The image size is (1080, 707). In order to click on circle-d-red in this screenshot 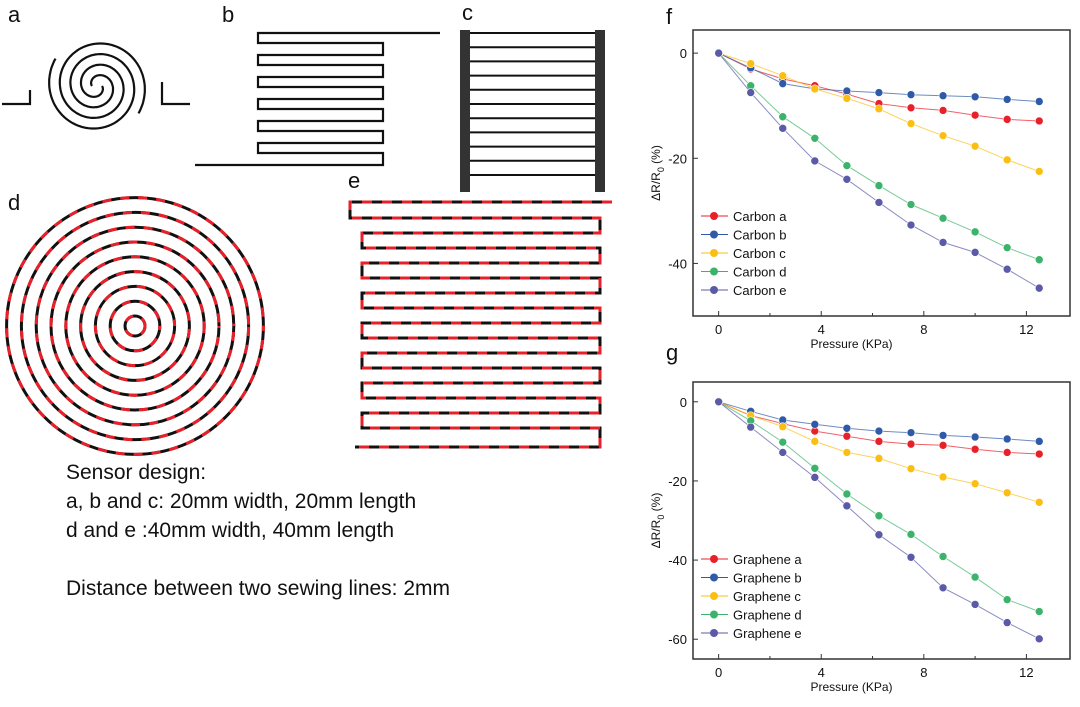, I will do `click(135, 326)`.